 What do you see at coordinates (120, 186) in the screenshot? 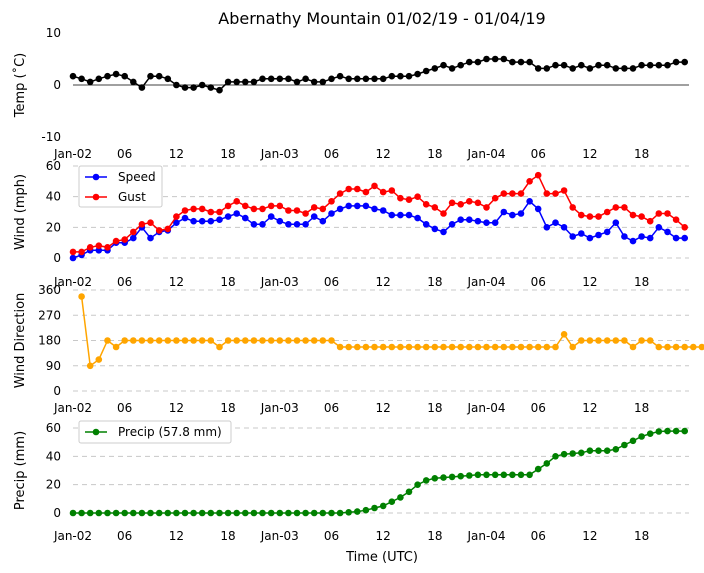
I see `legend: Speed Gust` at bounding box center [120, 186].